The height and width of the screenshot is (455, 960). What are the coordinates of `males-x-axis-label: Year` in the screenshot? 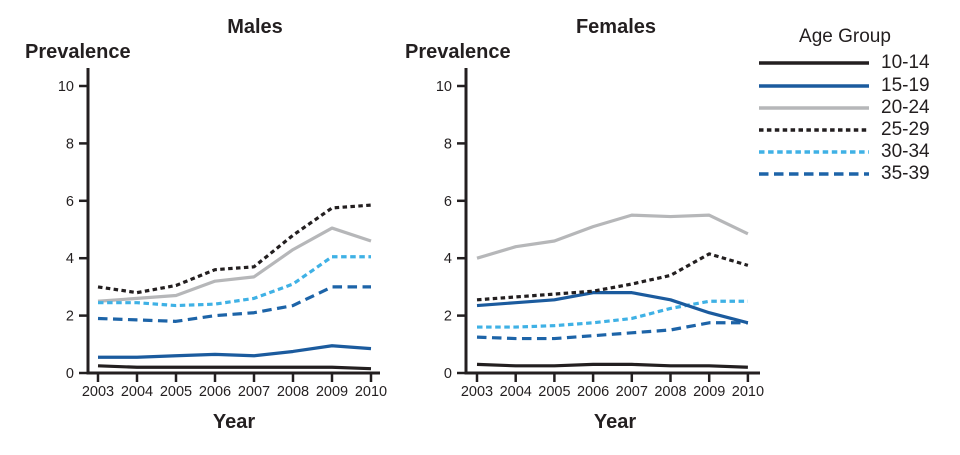 It's located at (234, 422).